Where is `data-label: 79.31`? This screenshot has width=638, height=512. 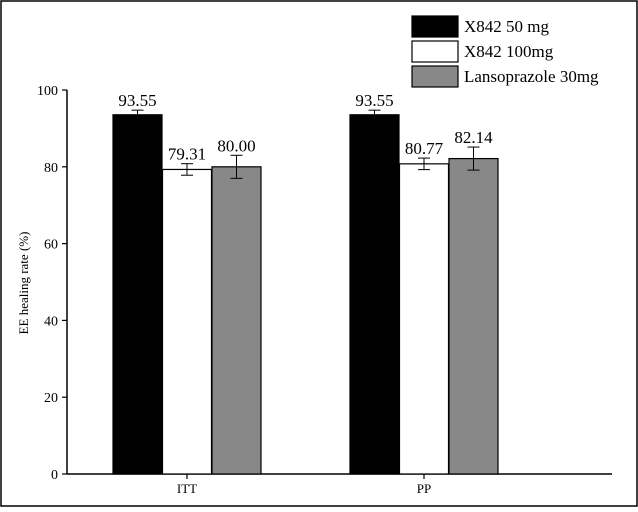
data-label: 79.31 is located at coordinates (187, 154).